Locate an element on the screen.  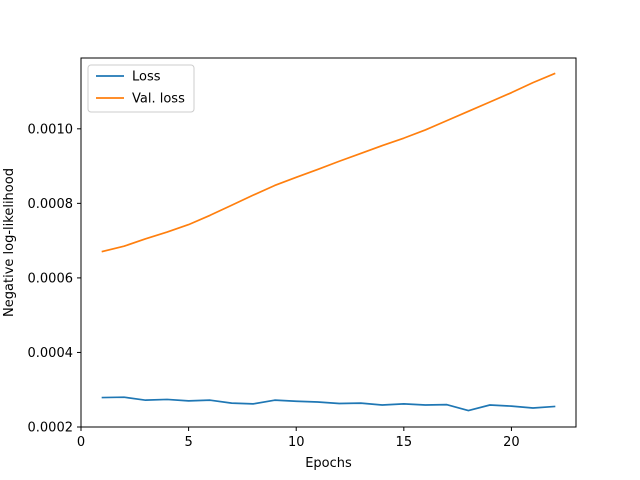
y-tick-label: 0.0008 is located at coordinates (51, 204).